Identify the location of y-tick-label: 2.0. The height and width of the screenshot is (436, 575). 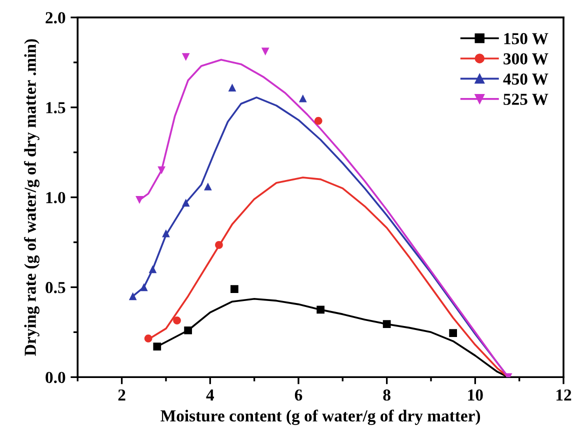
(56, 18).